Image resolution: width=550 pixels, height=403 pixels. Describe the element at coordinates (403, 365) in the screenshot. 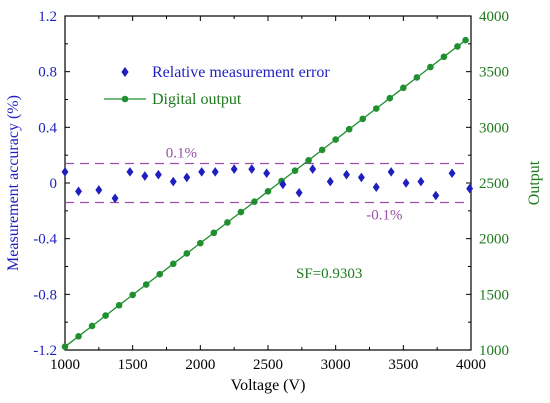

I see `x-tick-label: 3500` at that location.